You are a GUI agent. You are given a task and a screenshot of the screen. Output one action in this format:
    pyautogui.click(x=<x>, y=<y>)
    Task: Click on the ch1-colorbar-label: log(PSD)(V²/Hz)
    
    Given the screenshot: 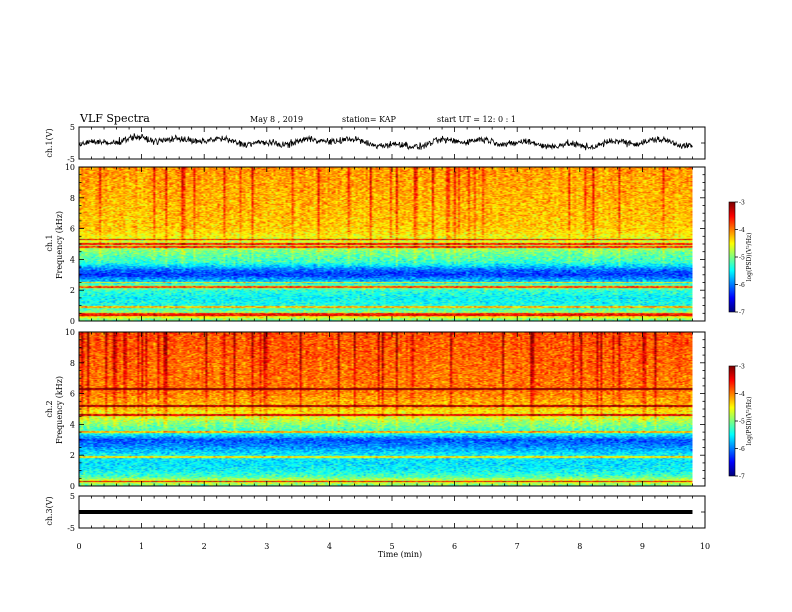 What is the action you would take?
    pyautogui.click(x=749, y=257)
    